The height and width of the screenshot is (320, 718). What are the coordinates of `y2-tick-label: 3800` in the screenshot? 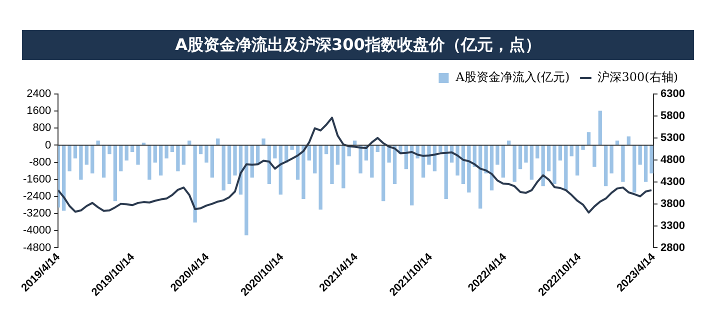 It's located at (673, 204).